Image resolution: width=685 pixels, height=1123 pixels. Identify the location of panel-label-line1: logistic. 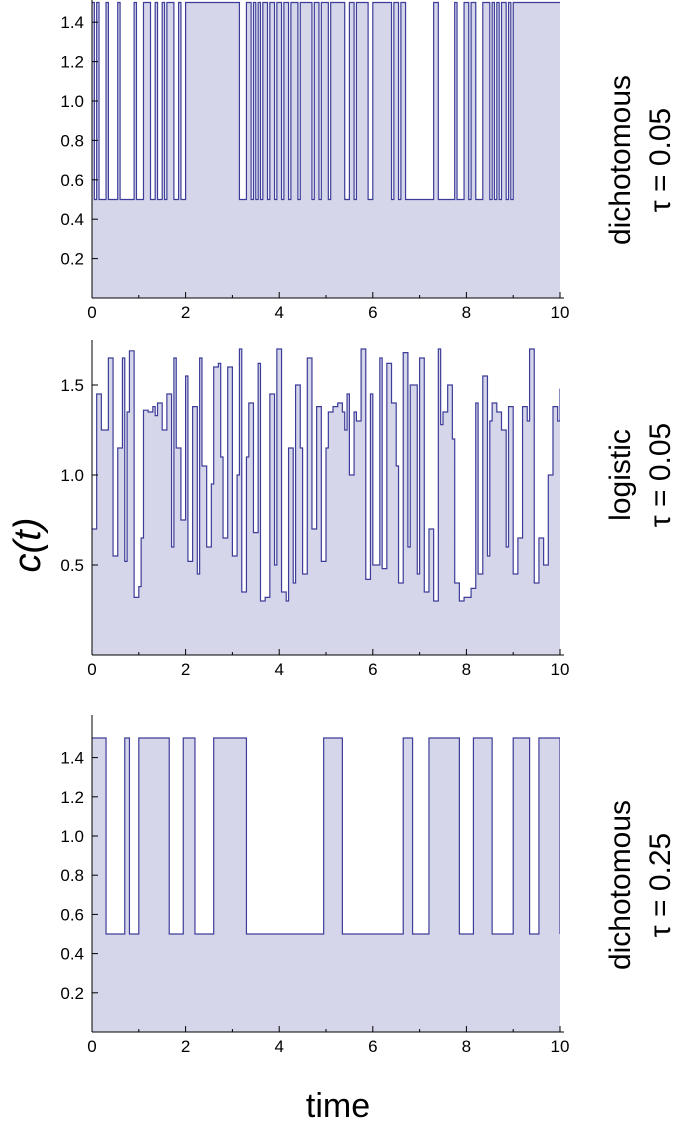
(620, 475).